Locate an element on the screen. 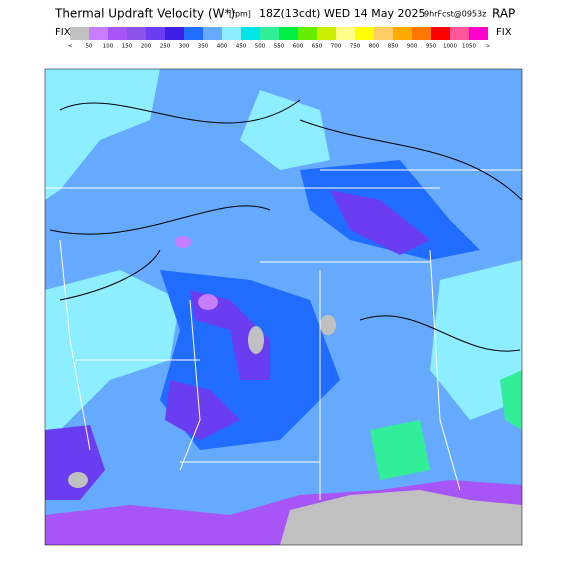  valid-time: 18Z(13cdt) WED 14 May 2025 is located at coordinates (342, 13).